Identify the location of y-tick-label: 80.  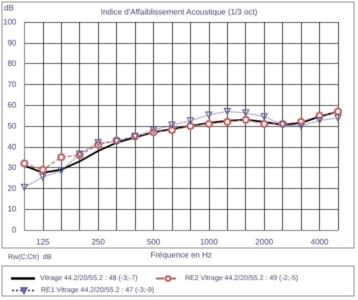
(12, 63).